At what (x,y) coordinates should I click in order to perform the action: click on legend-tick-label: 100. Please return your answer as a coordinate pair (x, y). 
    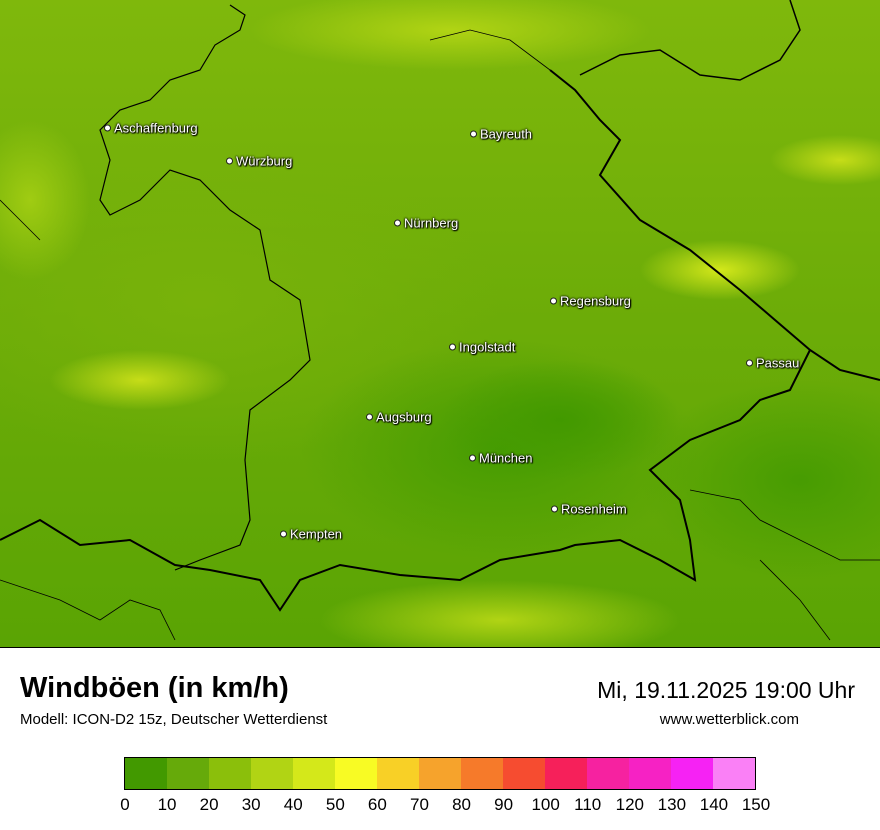
    Looking at the image, I should click on (545, 804).